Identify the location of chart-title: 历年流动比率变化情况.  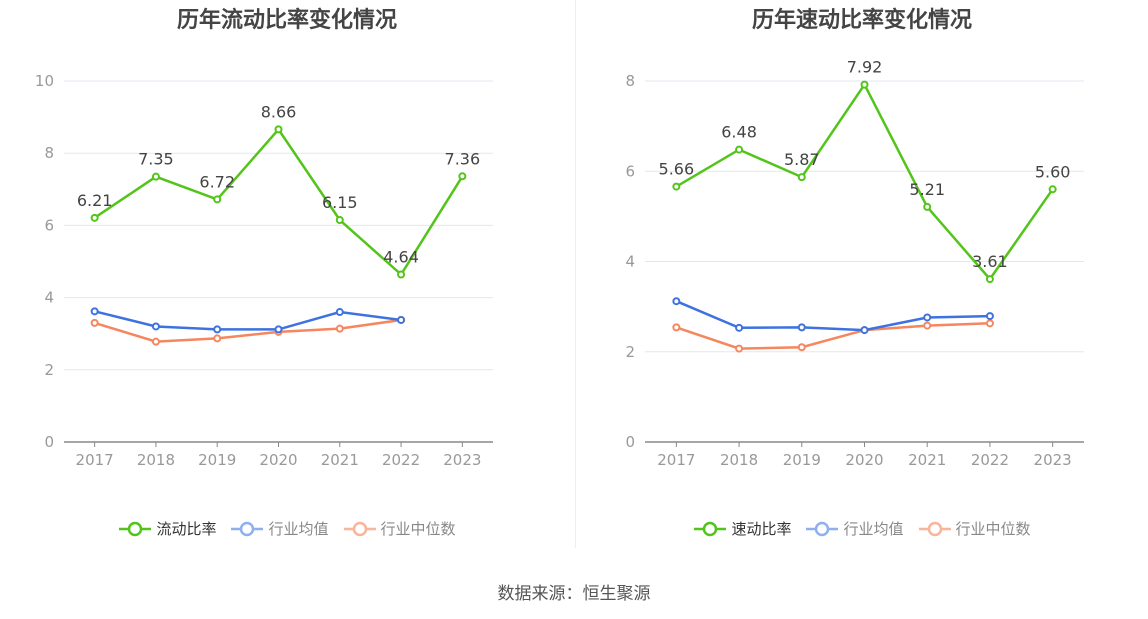
(286, 20).